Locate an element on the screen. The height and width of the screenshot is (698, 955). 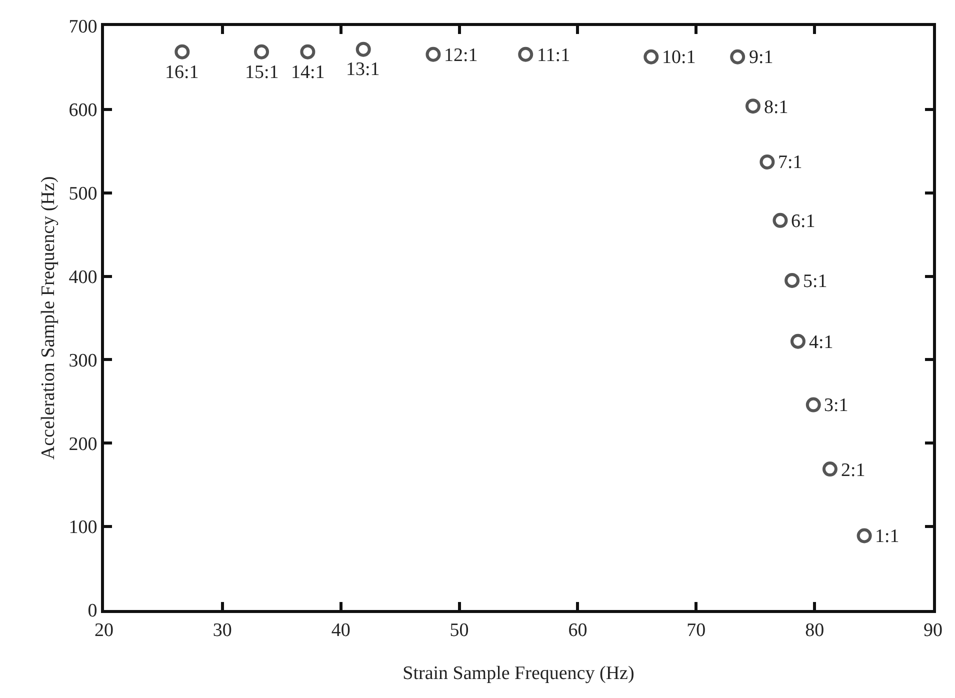
annotation: 5:1 is located at coordinates (815, 281).